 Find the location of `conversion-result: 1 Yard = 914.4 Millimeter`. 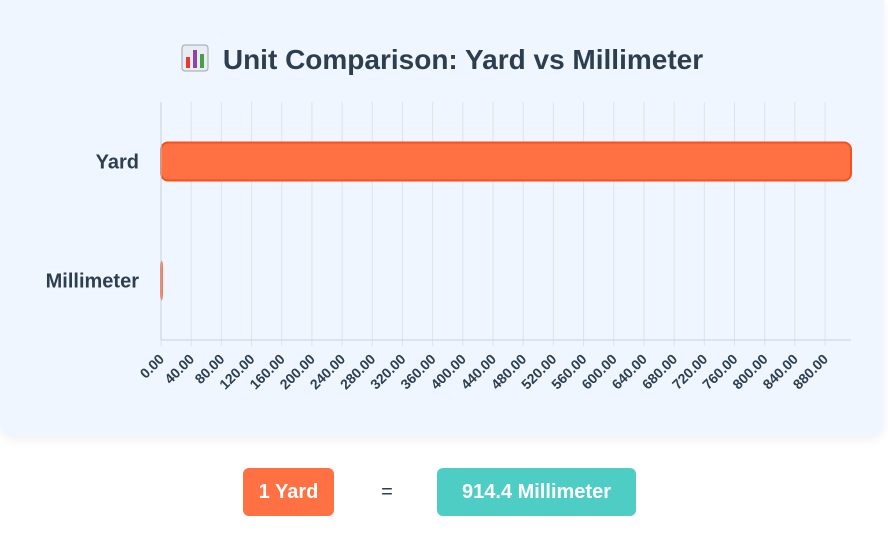

conversion-result: 1 Yard = 914.4 Millimeter is located at coordinates (444, 492).